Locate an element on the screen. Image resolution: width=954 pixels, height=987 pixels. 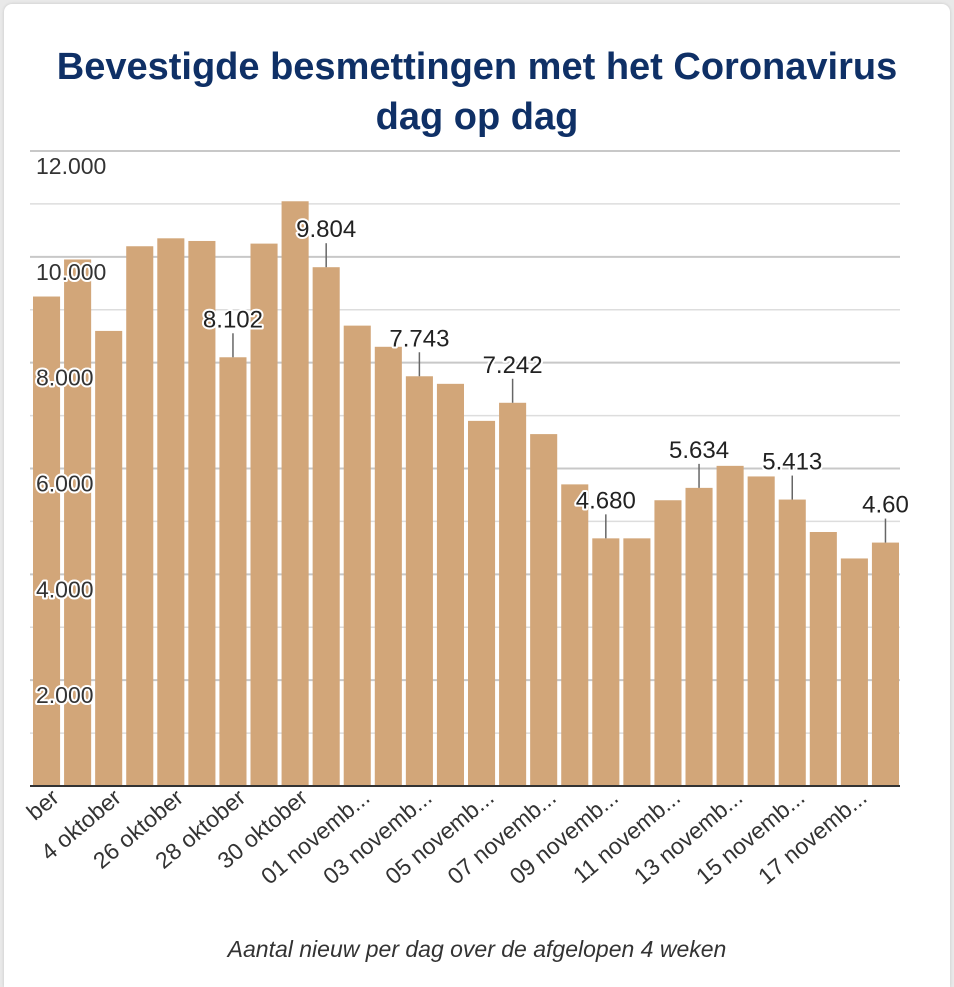
y-tick-label: 8.000 is located at coordinates (65, 378).